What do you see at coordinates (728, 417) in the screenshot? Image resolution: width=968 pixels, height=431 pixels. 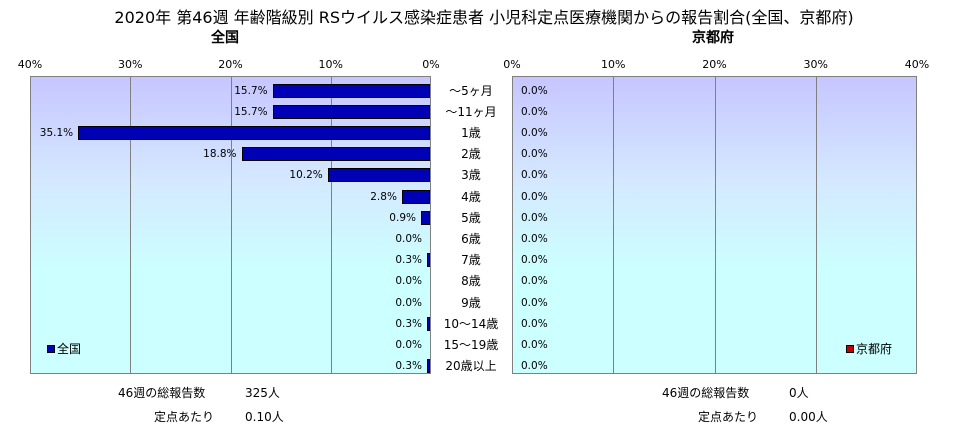 I see `kyoto-per-site-label: 定点あたり` at bounding box center [728, 417].